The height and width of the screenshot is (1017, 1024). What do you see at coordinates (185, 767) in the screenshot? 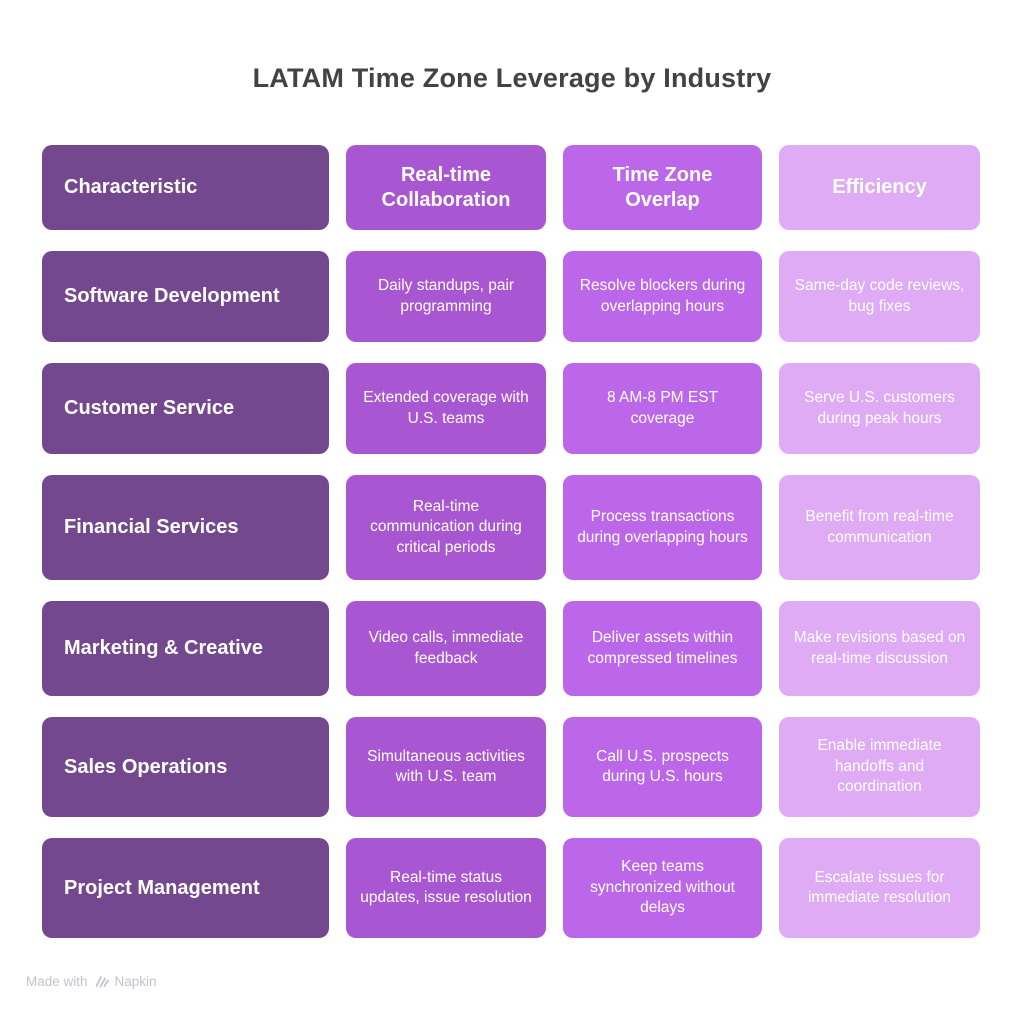
I see `row-label-sales-operations: Sales Operations` at bounding box center [185, 767].